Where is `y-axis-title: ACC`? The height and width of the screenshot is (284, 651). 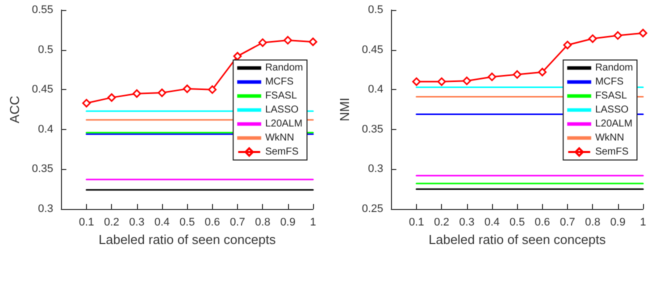
y-axis-title: ACC is located at coordinates (14, 110).